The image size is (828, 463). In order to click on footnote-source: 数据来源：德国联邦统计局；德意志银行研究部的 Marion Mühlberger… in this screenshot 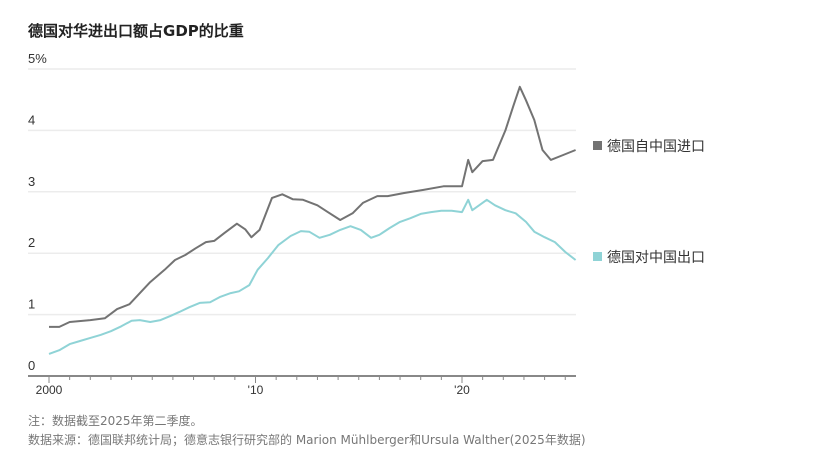, I will do `click(307, 440)`.